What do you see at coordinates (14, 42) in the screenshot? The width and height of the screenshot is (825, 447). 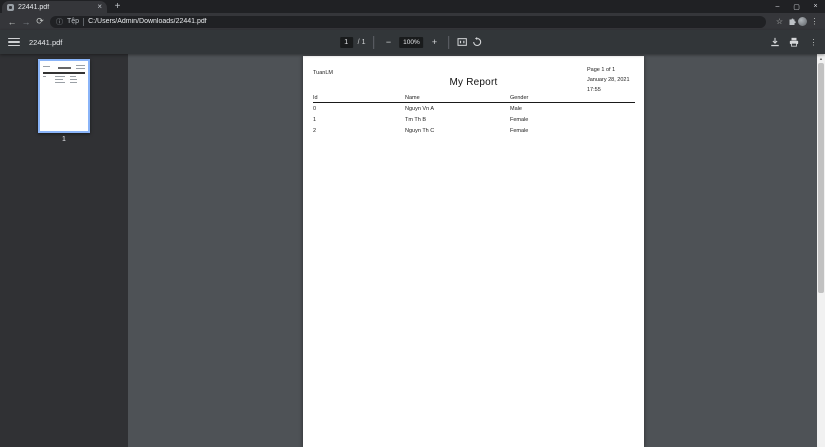 I see `menu-hamburger-icon` at bounding box center [14, 42].